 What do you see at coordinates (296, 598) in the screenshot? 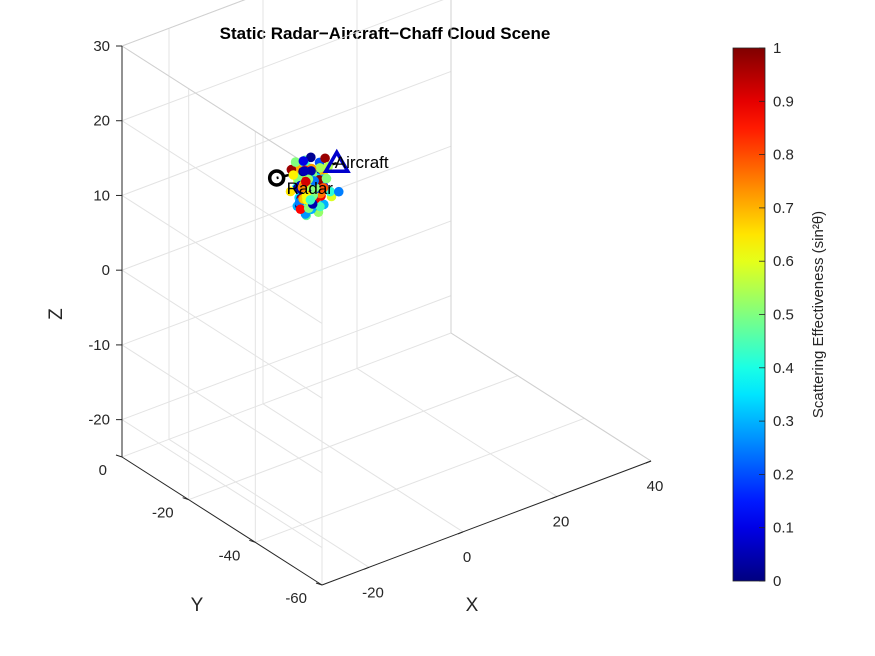
I see `y-tick-label: -60` at bounding box center [296, 598].